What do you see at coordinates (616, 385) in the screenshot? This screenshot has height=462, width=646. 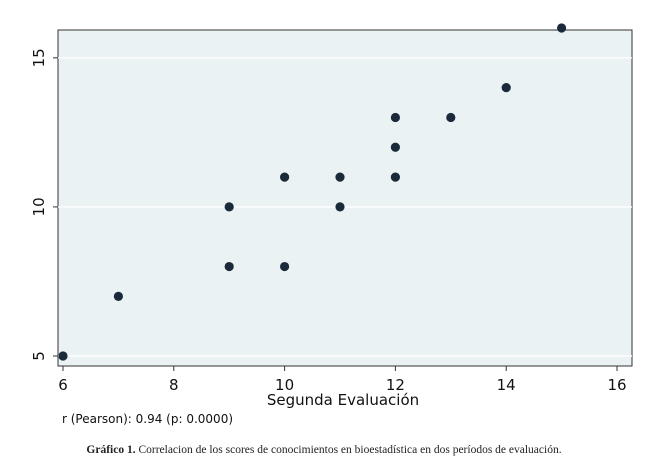 I see `x-tick-label: 16` at bounding box center [616, 385].